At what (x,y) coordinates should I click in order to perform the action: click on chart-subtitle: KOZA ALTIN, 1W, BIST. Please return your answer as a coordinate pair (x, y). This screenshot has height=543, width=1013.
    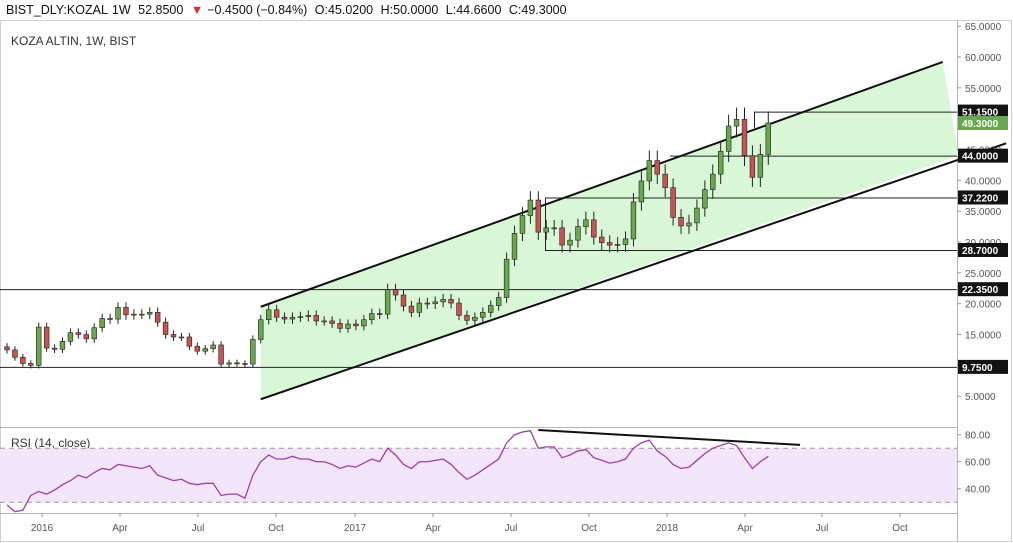
    Looking at the image, I should click on (74, 41).